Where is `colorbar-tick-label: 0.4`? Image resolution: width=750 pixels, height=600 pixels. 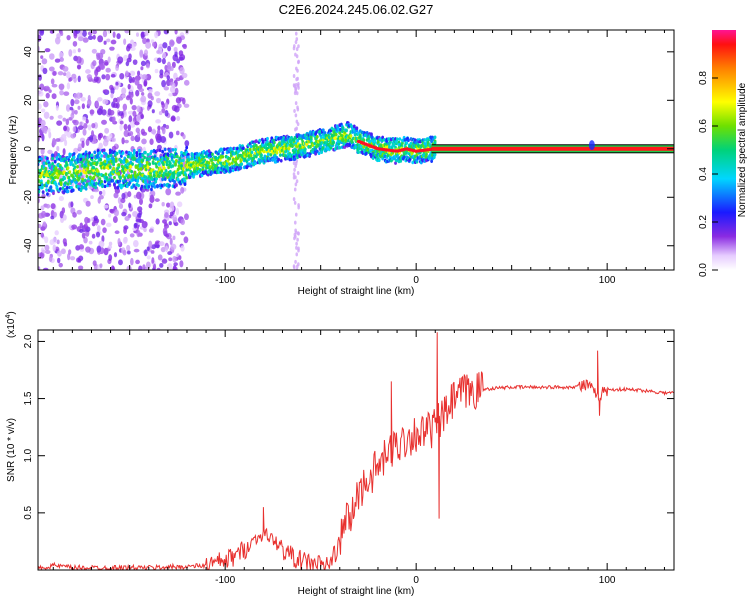
colorbar-tick-label: 0.4 is located at coordinates (703, 174).